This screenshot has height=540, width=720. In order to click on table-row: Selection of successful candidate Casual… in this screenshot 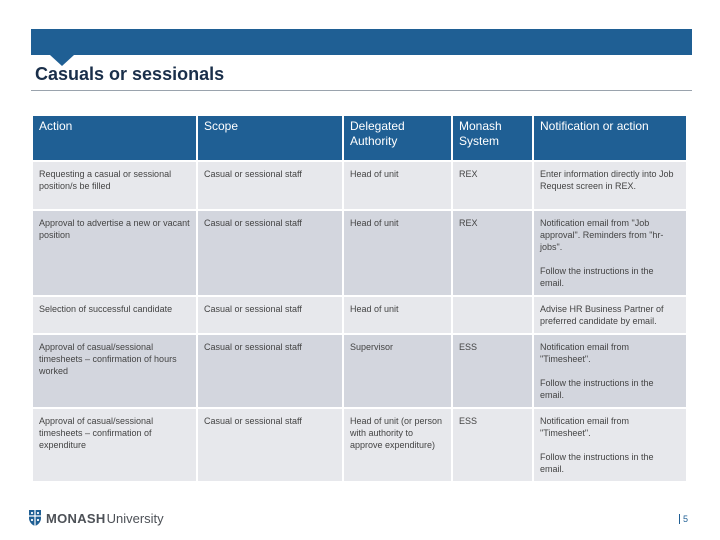, I will do `click(359, 315)`.